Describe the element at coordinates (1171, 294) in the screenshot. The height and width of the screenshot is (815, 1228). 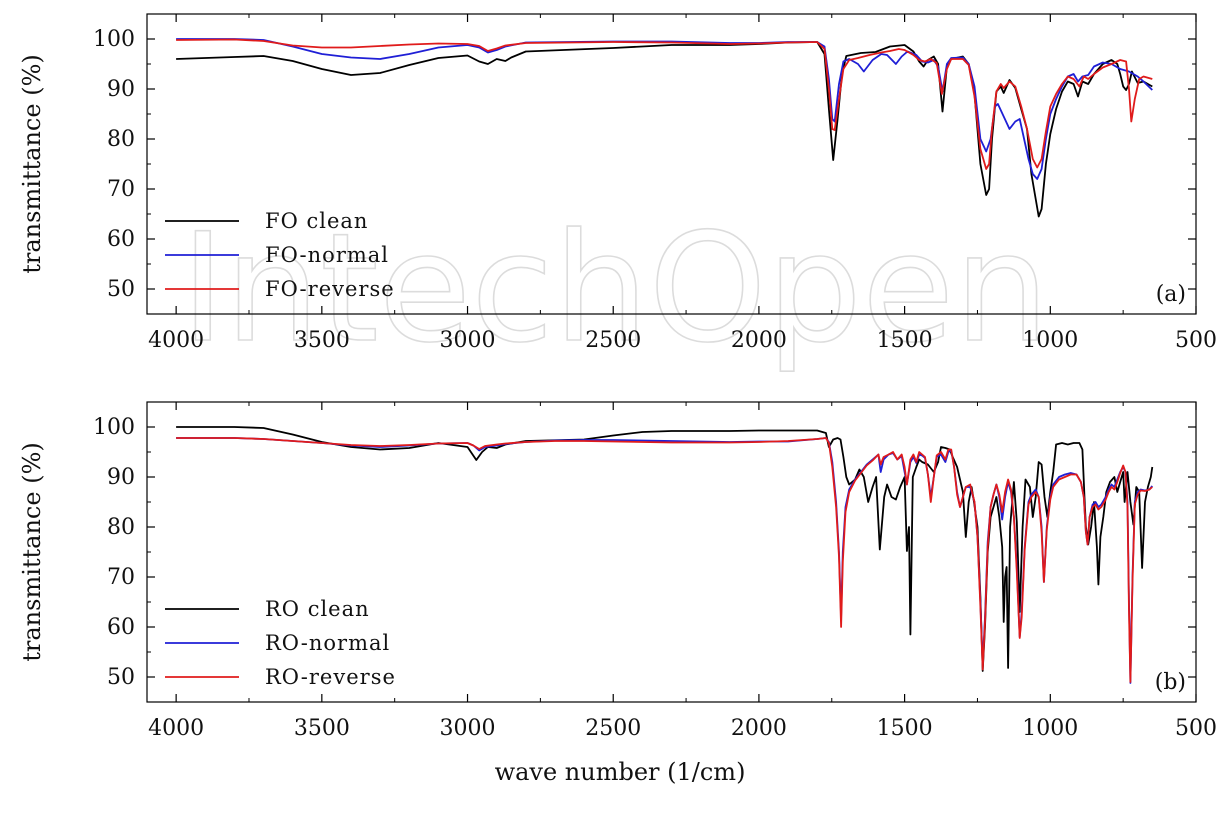
I see `panel-tag: (a)` at that location.